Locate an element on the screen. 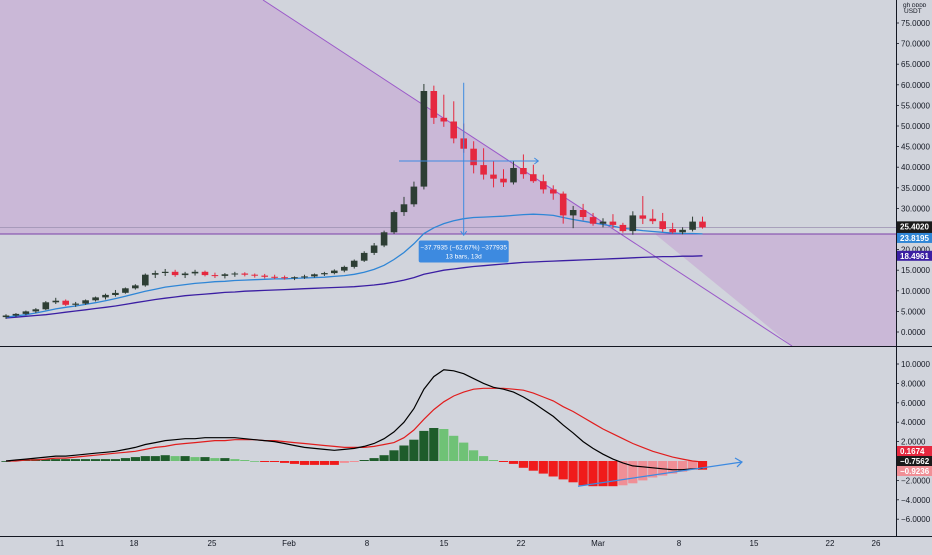  measure-label-line2: 13 bars, 13d is located at coordinates (464, 257).